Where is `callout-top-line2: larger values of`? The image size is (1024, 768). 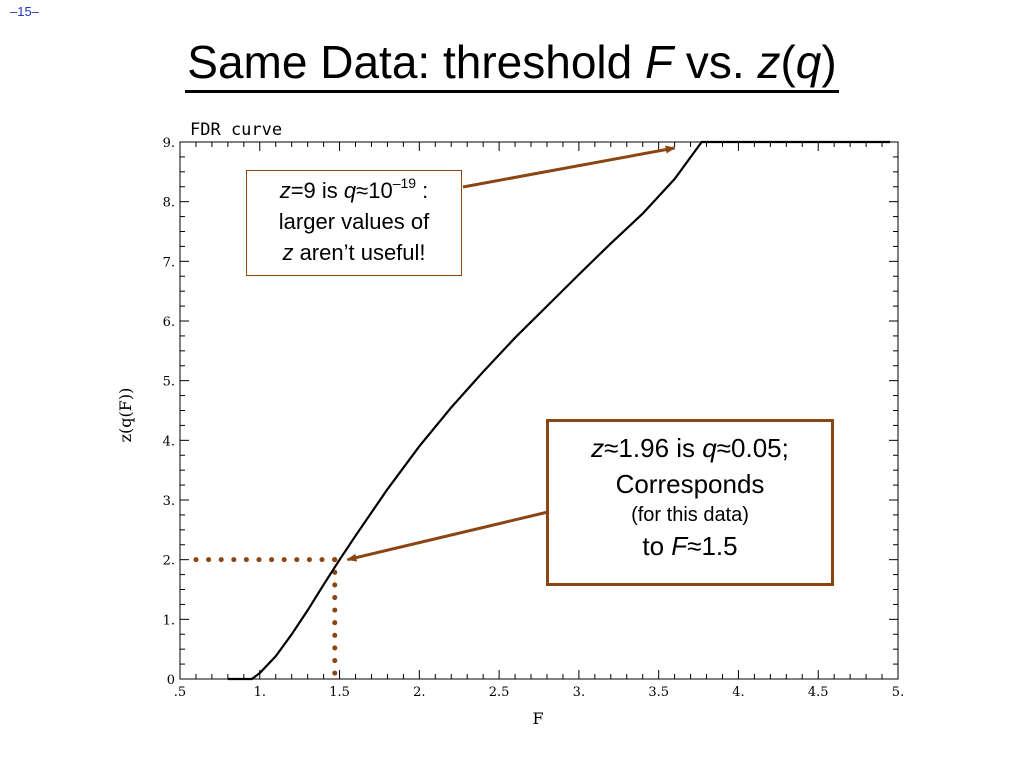
callout-top-line2: larger values of is located at coordinates (354, 221).